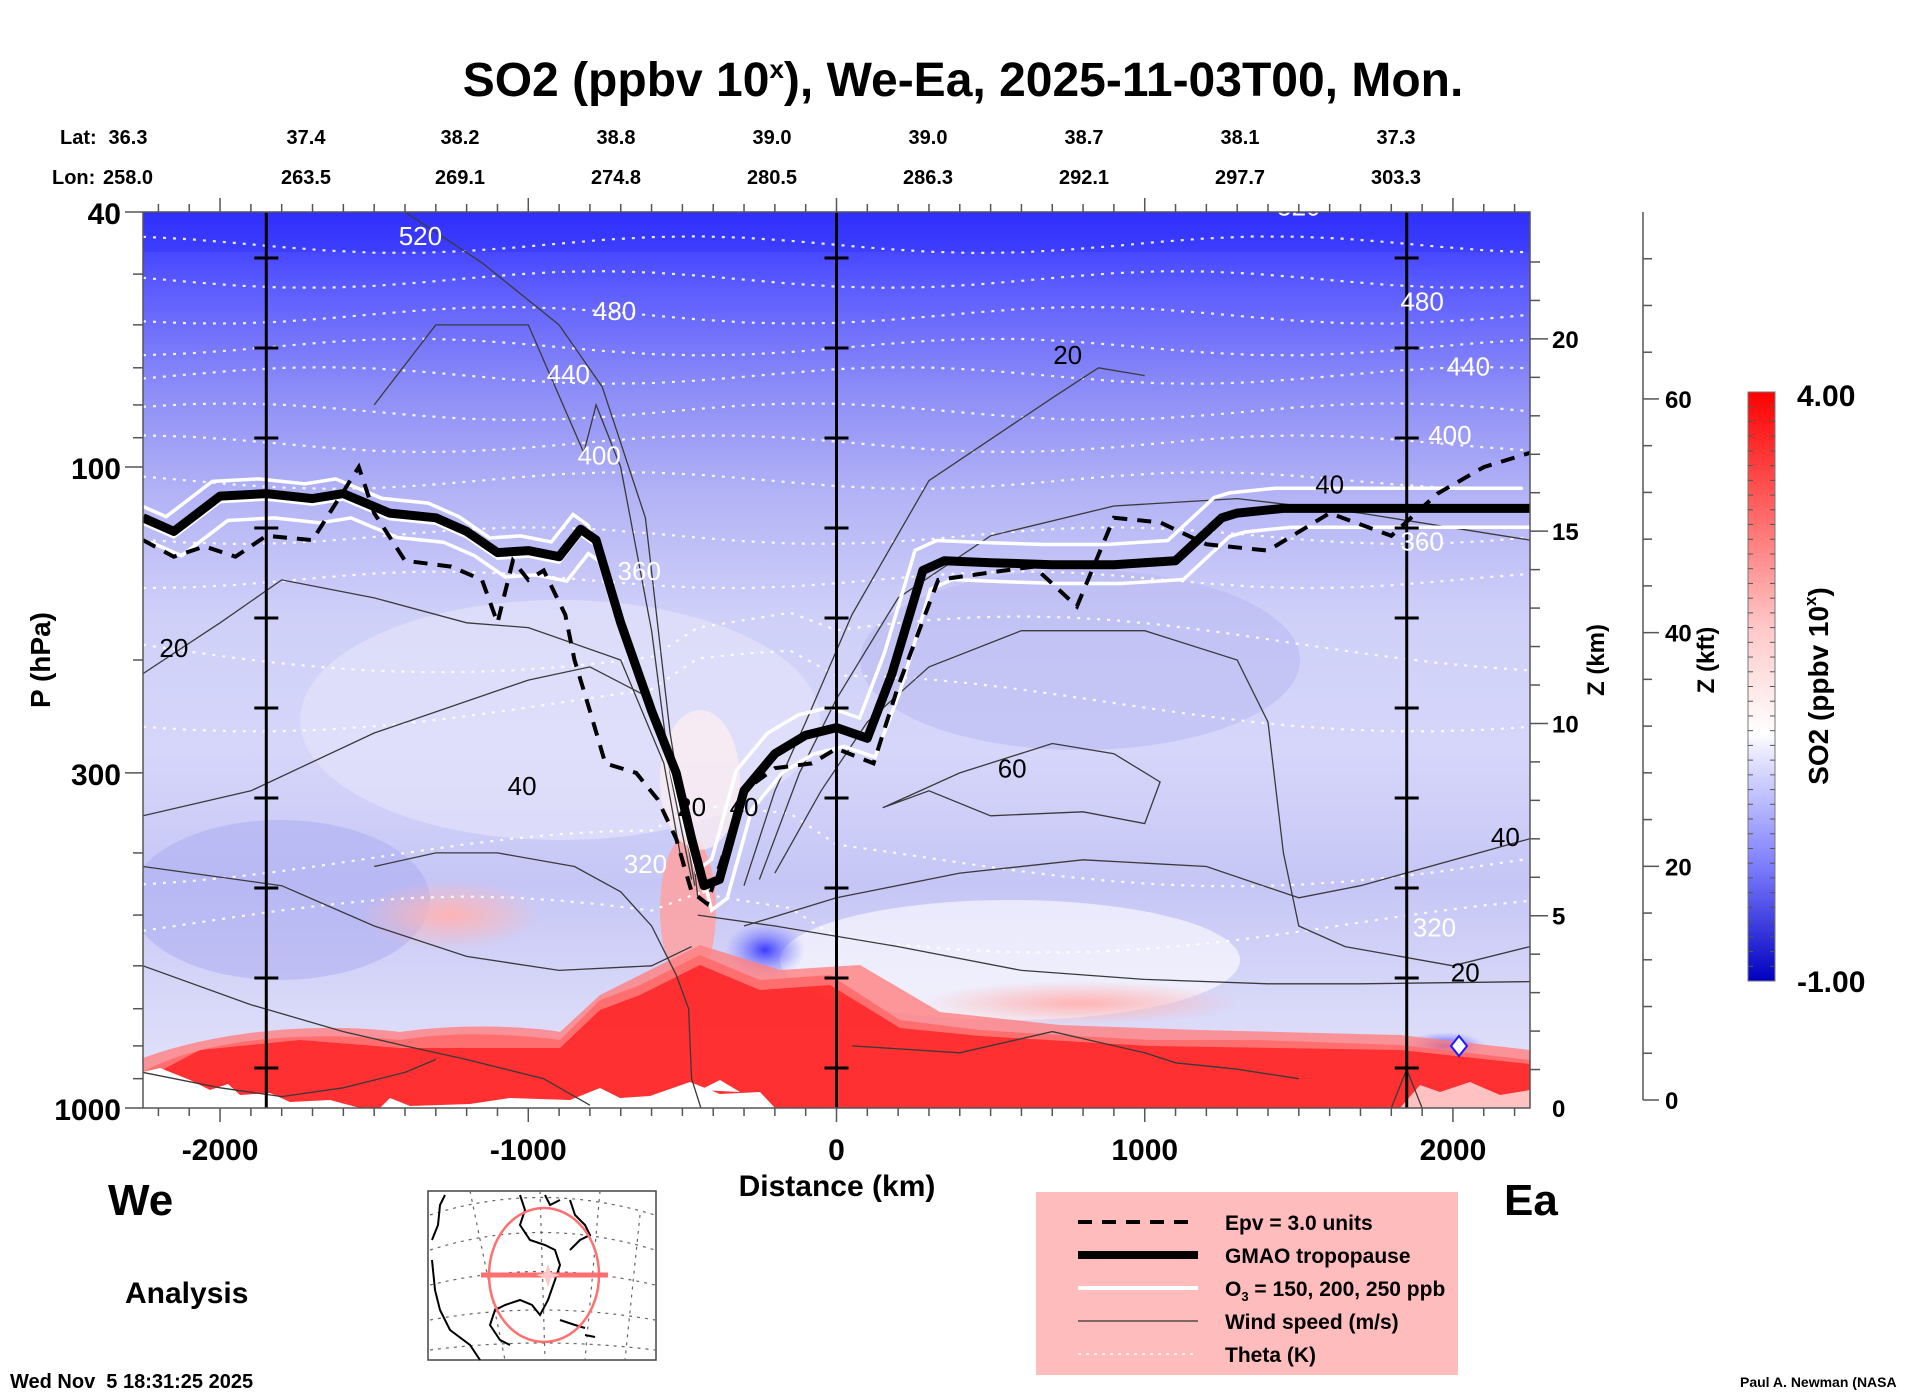 The image size is (1926, 1394). Describe the element at coordinates (186, 1293) in the screenshot. I see `analysis-label: Analysis` at that location.